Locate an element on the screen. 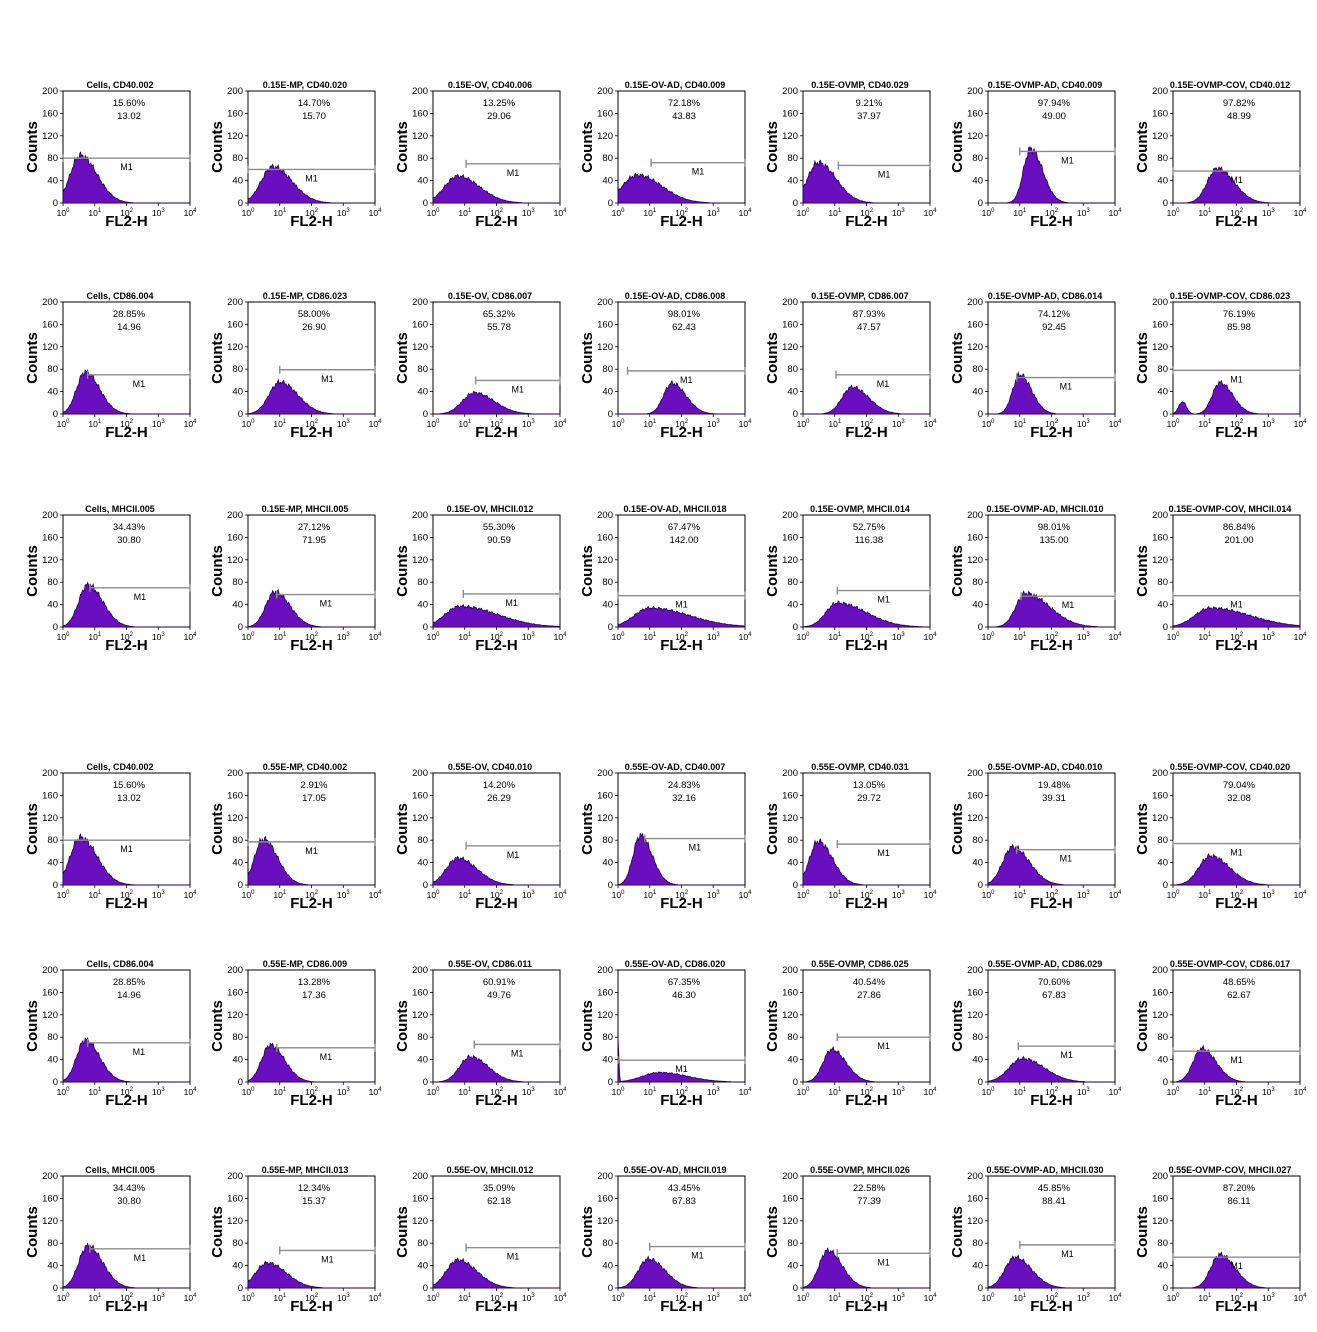 The image size is (1317, 1332). gate-percentage: 70.60% is located at coordinates (1054, 982).